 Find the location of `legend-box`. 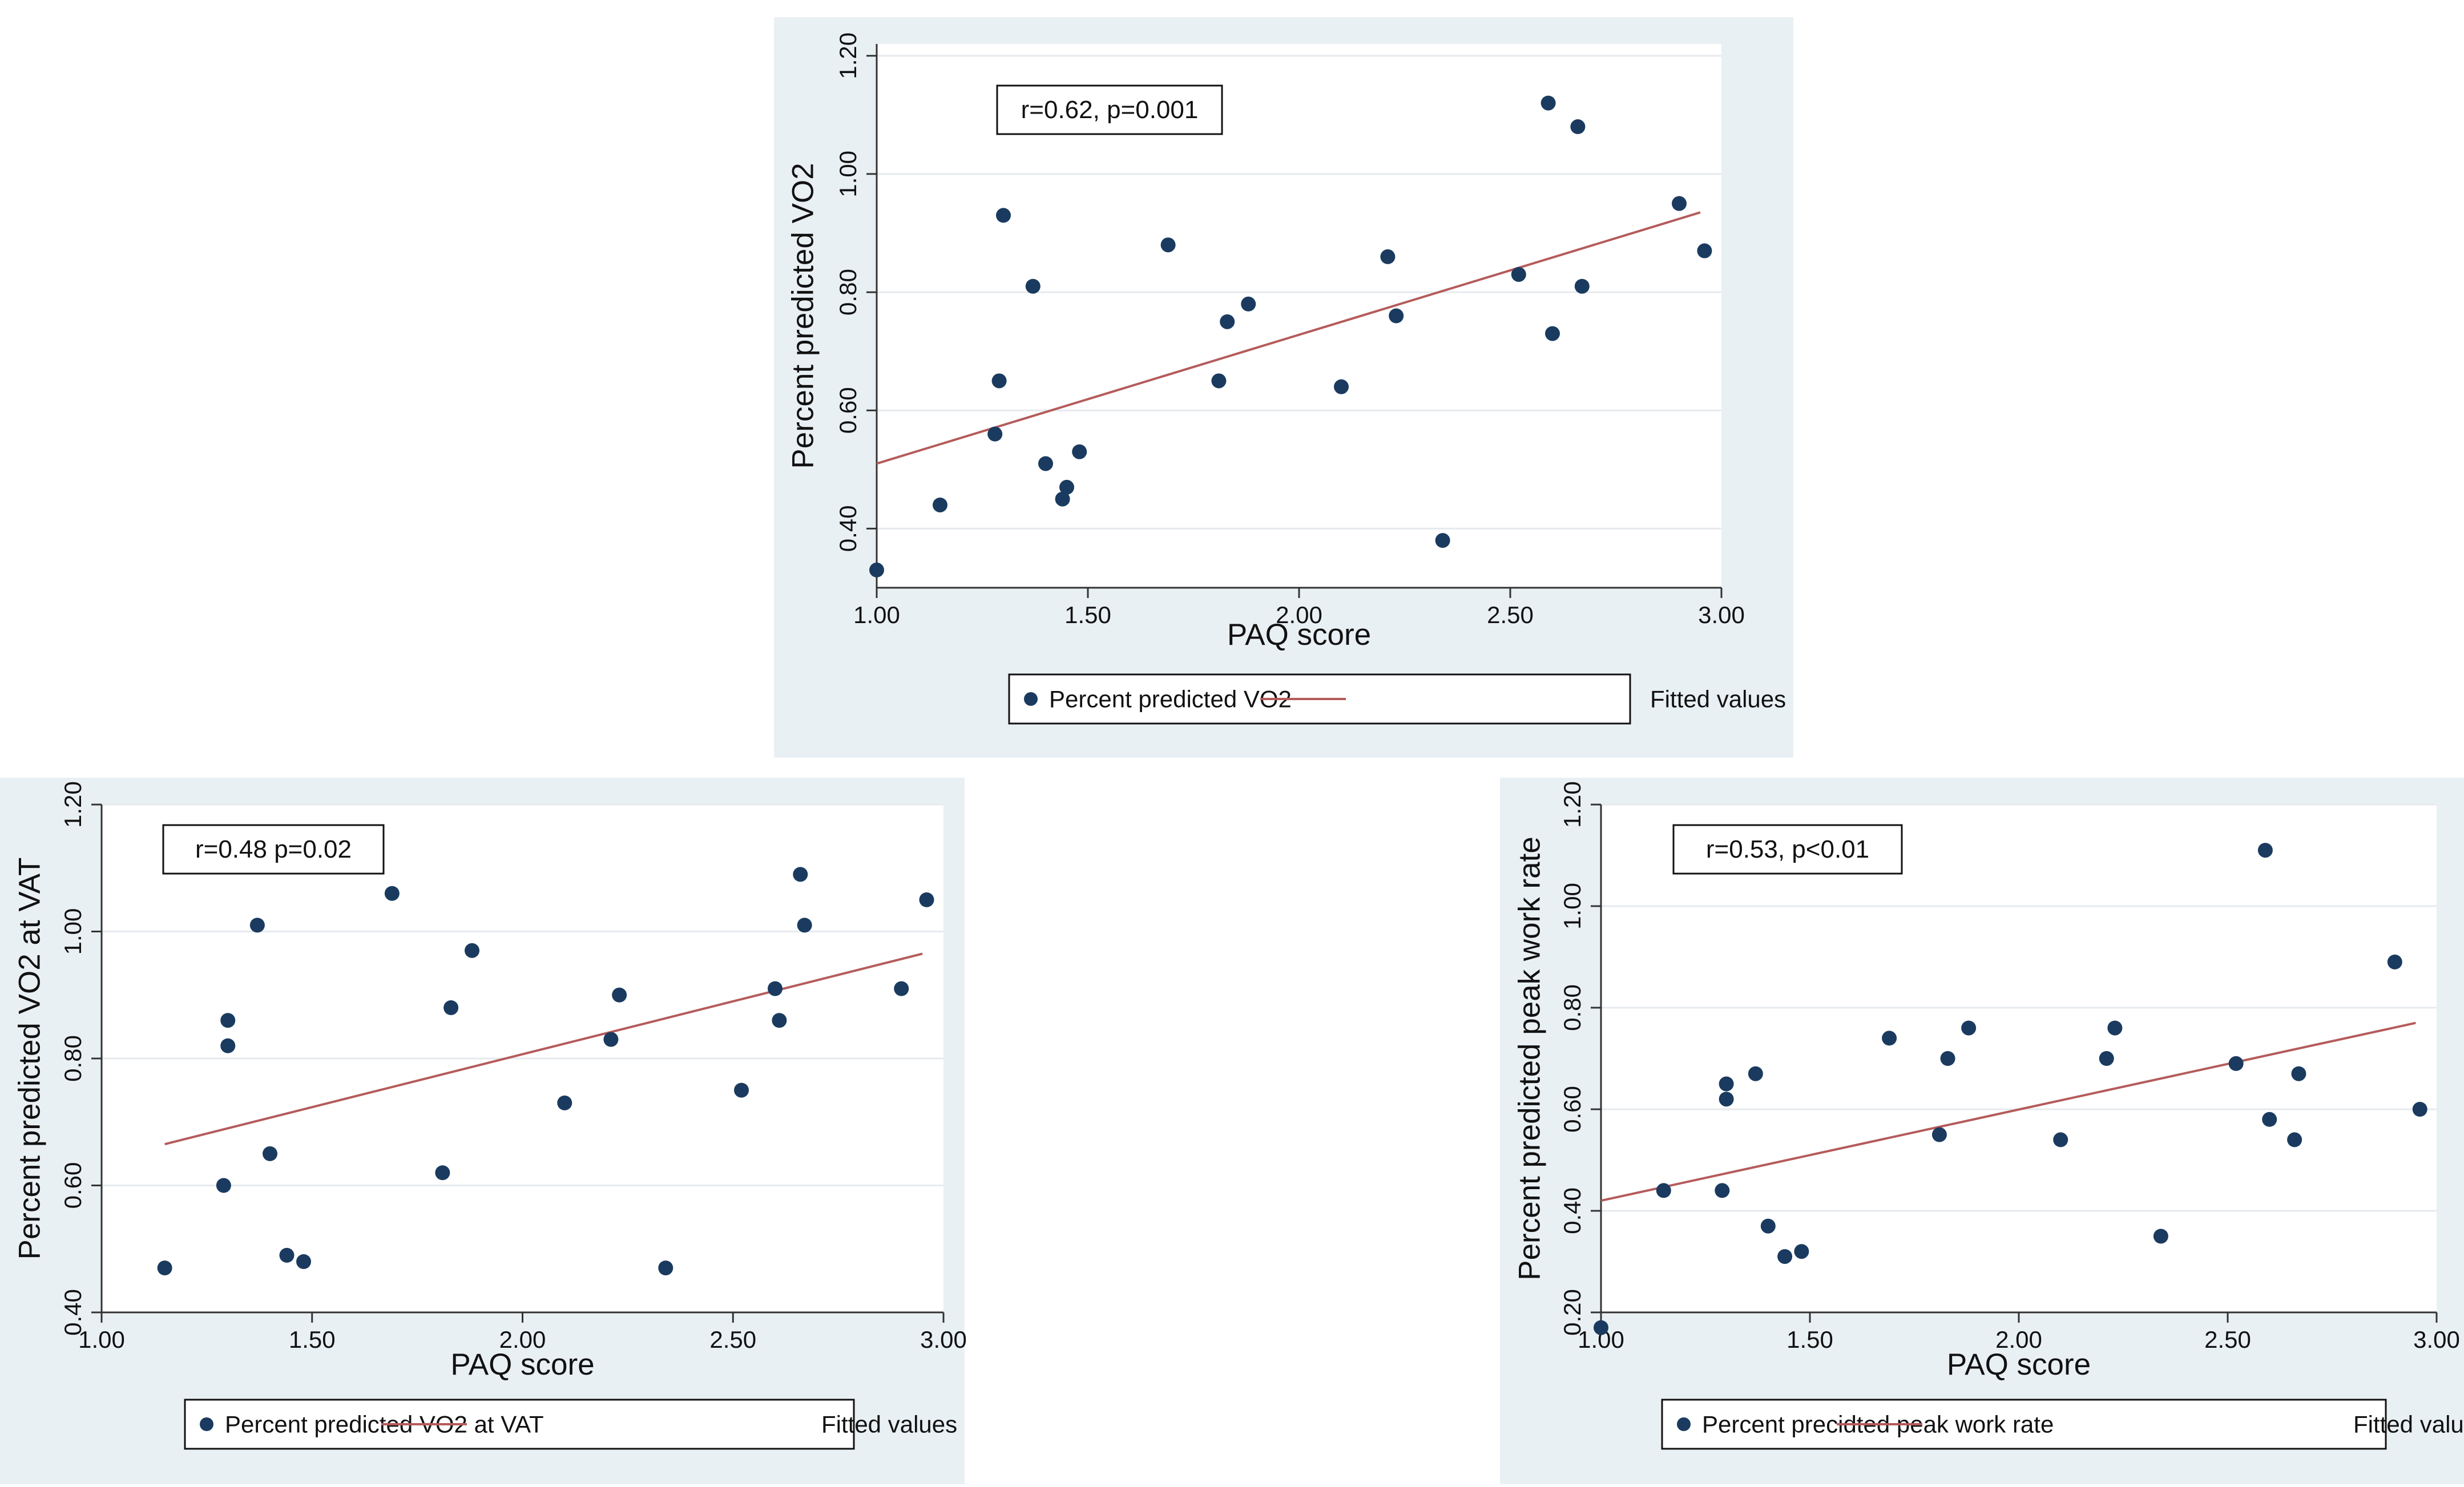

legend-box is located at coordinates (2024, 1424).